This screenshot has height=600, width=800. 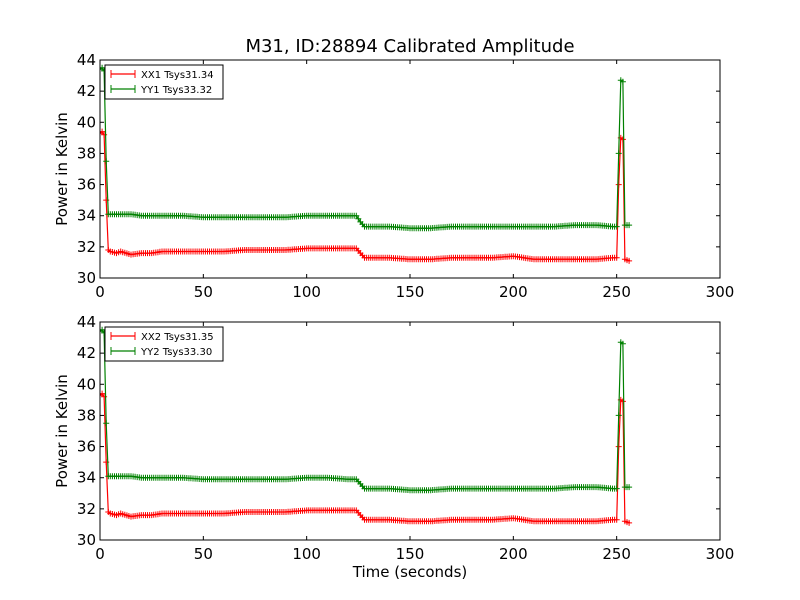 What do you see at coordinates (86, 415) in the screenshot?
I see `y-tick-label-2: 38` at bounding box center [86, 415].